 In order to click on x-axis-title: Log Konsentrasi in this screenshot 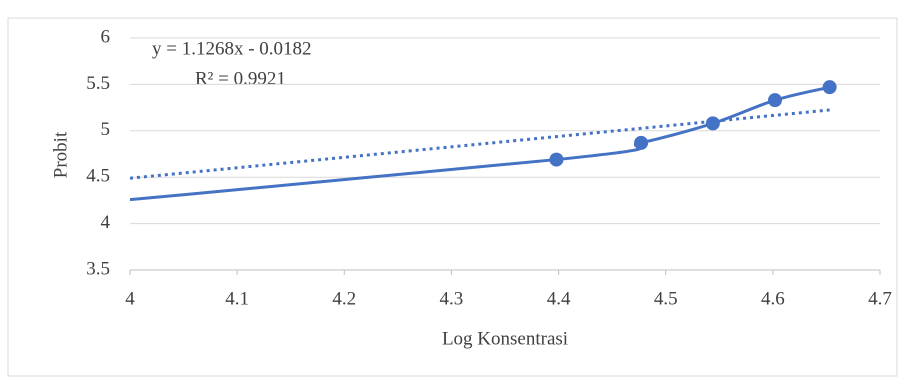, I will do `click(505, 338)`.